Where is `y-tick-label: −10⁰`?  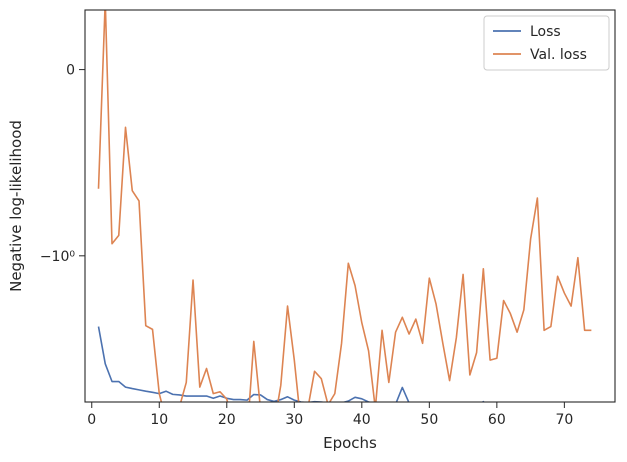 y-tick-label: −10⁰ is located at coordinates (58, 257).